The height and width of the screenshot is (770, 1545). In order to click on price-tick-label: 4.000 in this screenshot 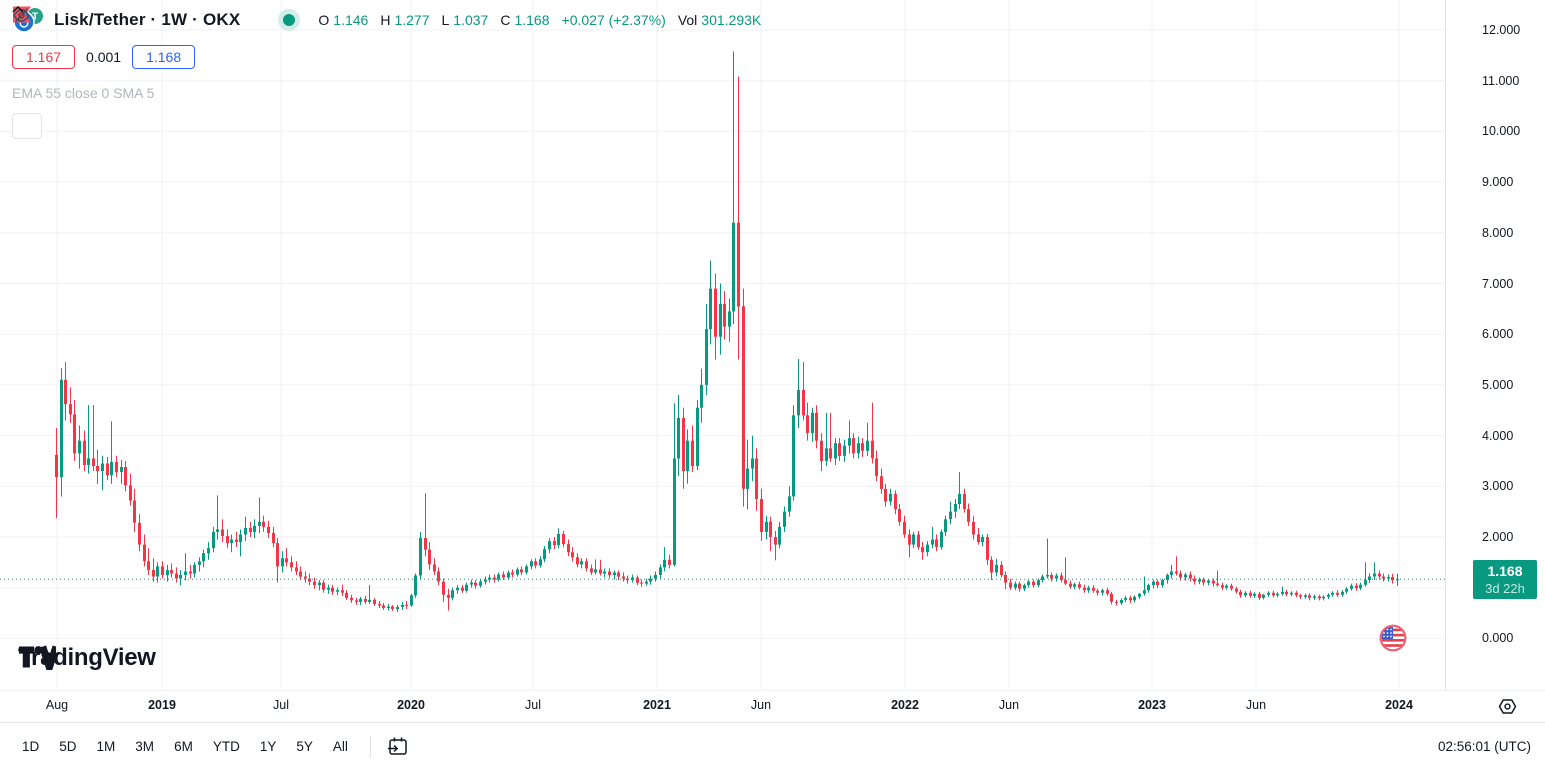, I will do `click(1498, 435)`.